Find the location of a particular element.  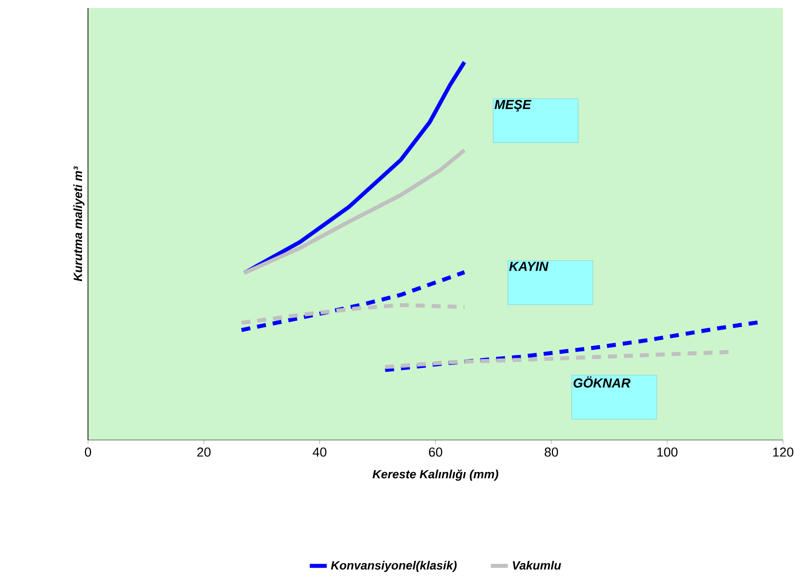

legend-label: Vakumlu is located at coordinates (537, 565).